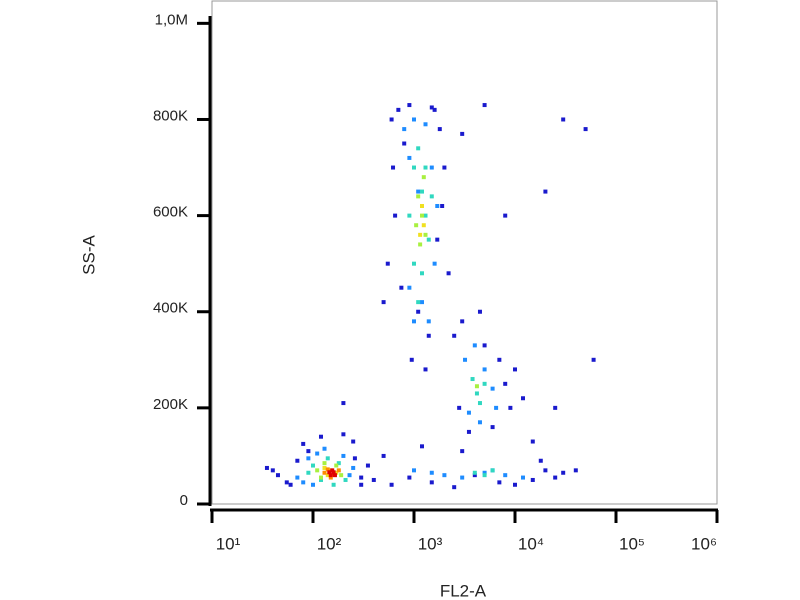  I want to click on x-tick-label: 10⁶, so click(704, 543).